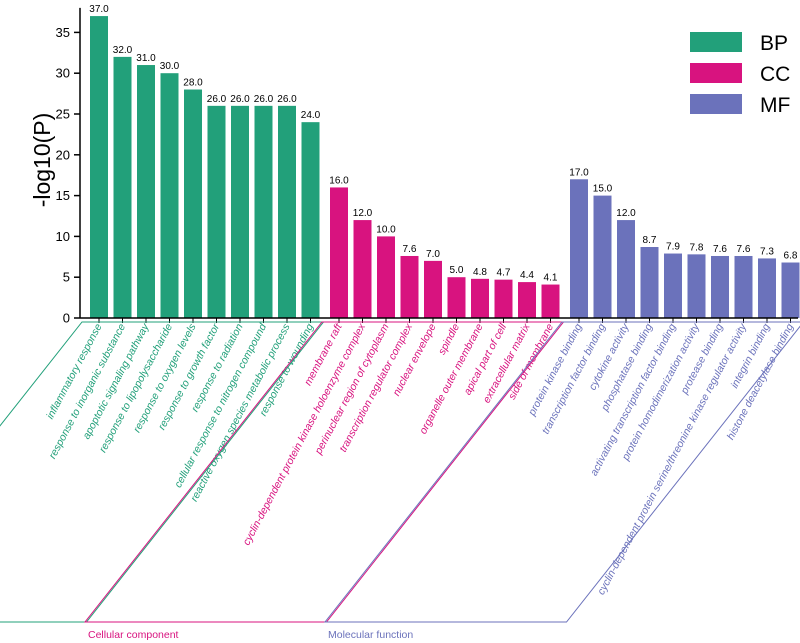  Describe the element at coordinates (697, 247) in the screenshot. I see `value-label: 7.8` at that location.